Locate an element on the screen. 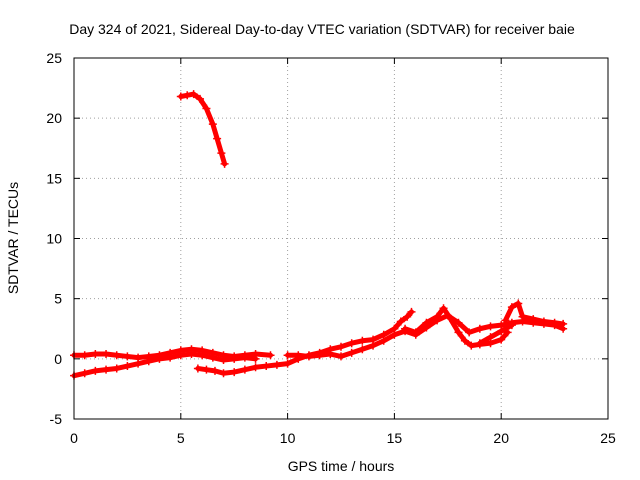 This screenshot has height=480, width=640. x-tick-label: 10 is located at coordinates (288, 438).